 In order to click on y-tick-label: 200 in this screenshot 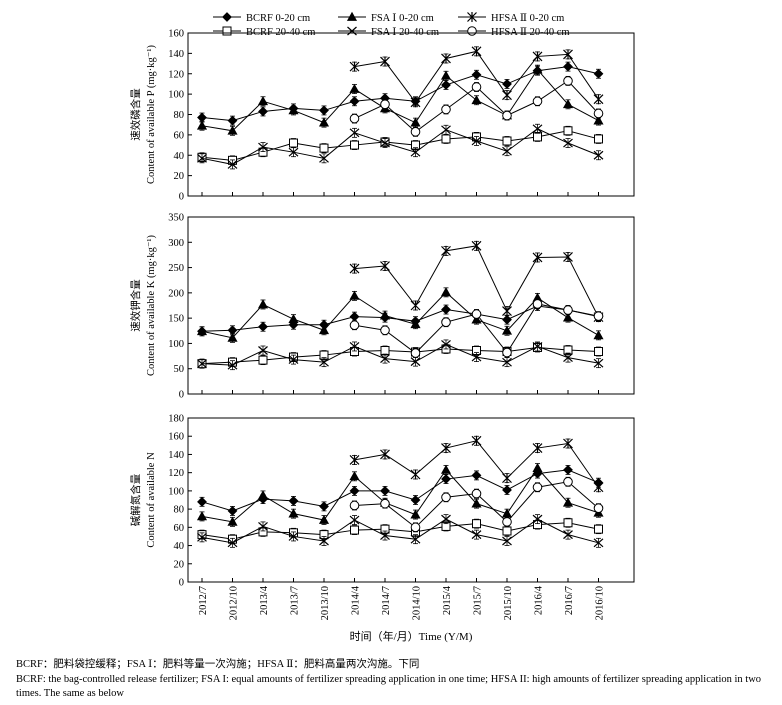, I will do `click(176, 293)`.